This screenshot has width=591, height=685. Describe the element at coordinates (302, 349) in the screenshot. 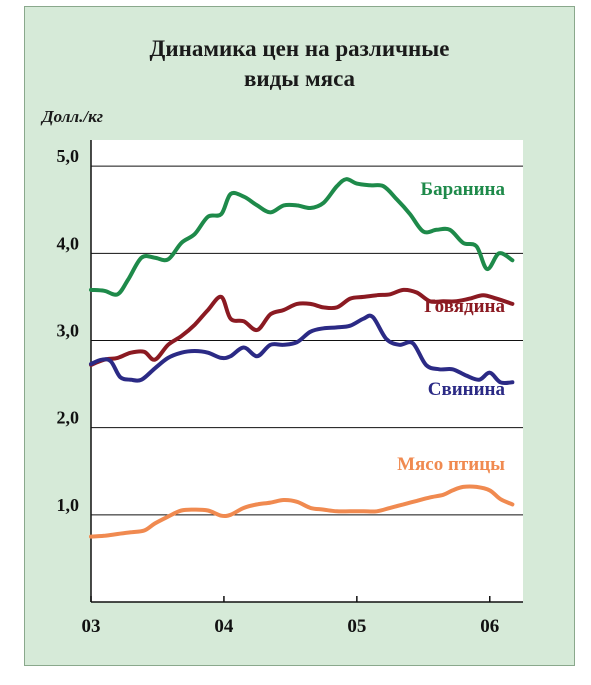

I see `series-line-pork` at that location.